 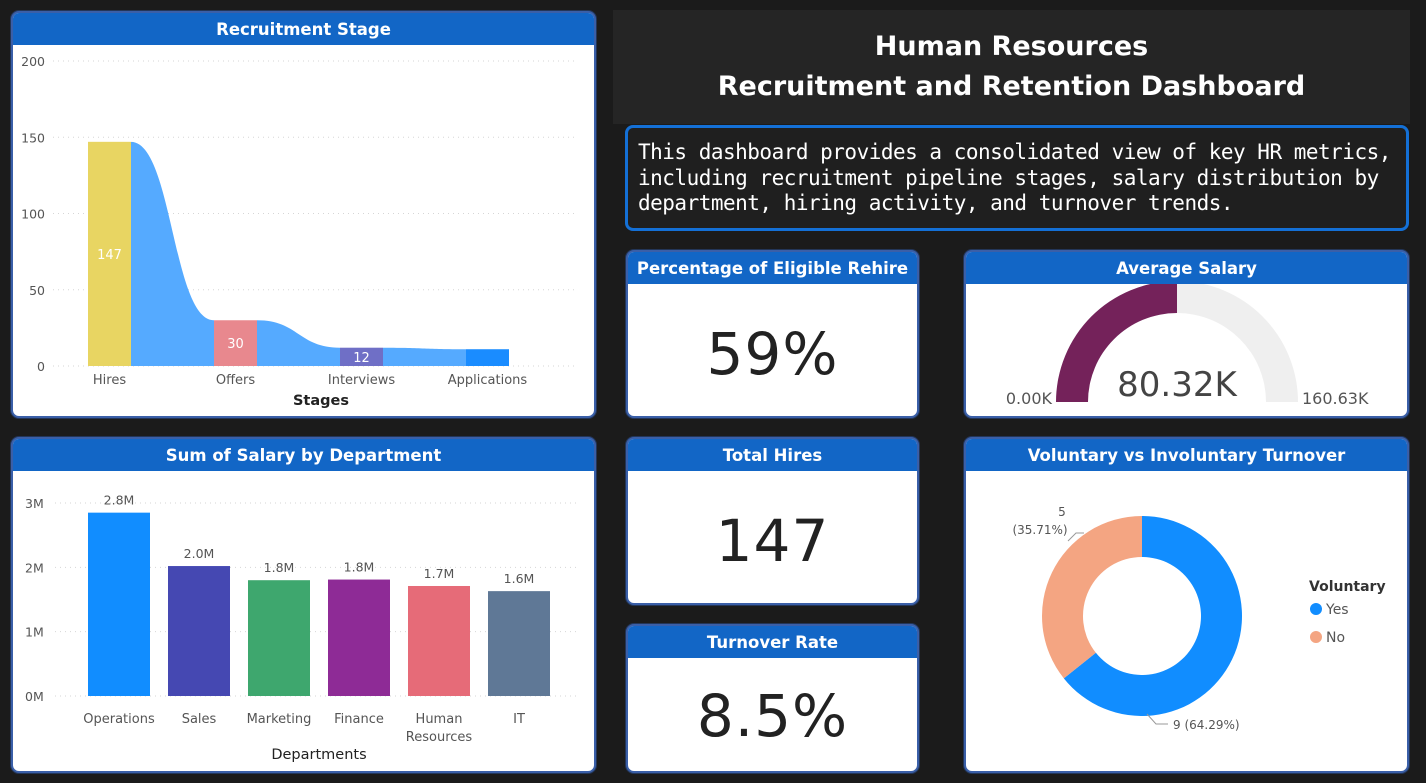 I want to click on x-tick-label: Operations, so click(x=119, y=719).